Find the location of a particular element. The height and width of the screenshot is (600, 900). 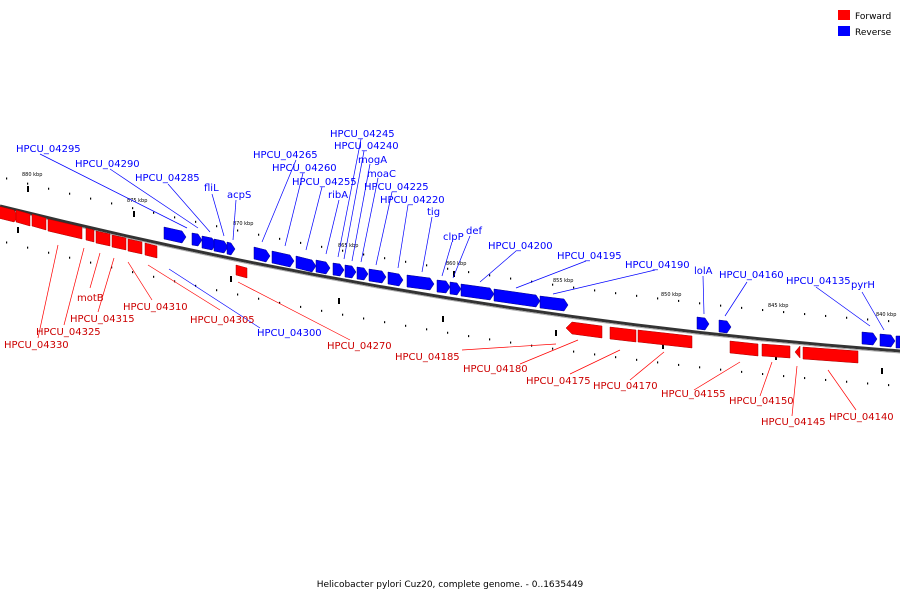

gene-label-reverse: HPCU_04160 is located at coordinates (751, 275).